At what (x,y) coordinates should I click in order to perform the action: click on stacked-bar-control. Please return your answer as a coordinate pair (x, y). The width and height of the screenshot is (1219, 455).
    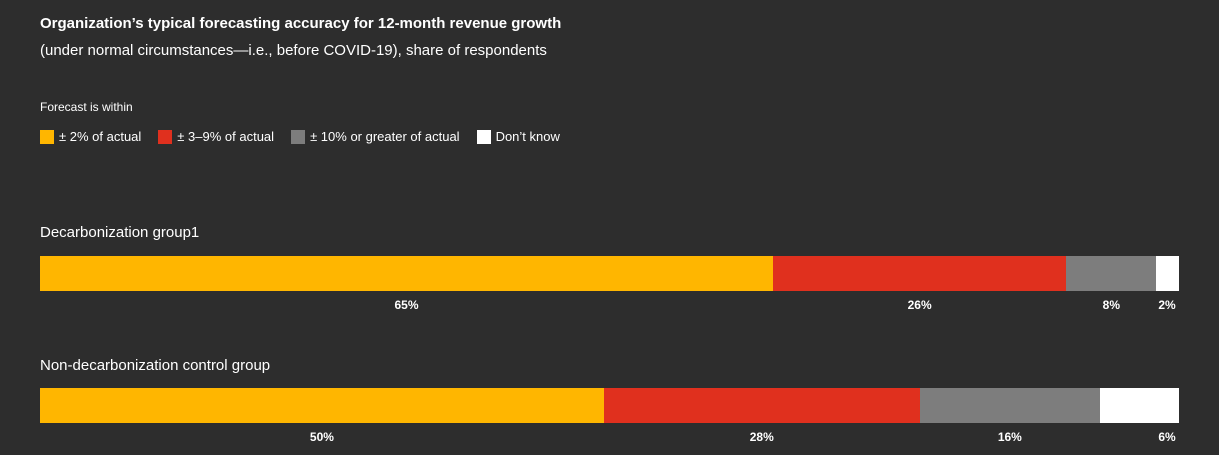
    Looking at the image, I should click on (609, 405).